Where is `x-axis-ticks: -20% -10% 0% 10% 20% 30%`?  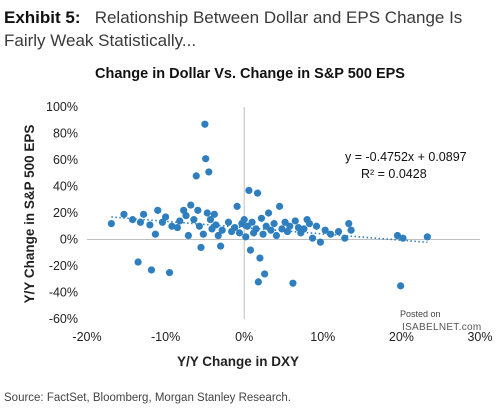
x-axis-ticks: -20% -10% 0% 10% 20% 30% is located at coordinates (282, 337).